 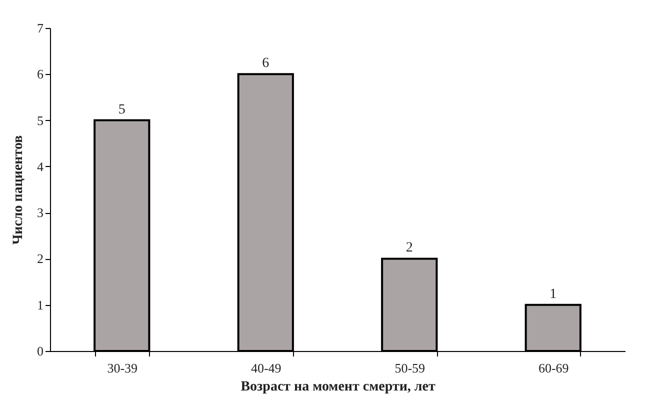 I want to click on x-tick-label: 60-69, so click(x=553, y=368).